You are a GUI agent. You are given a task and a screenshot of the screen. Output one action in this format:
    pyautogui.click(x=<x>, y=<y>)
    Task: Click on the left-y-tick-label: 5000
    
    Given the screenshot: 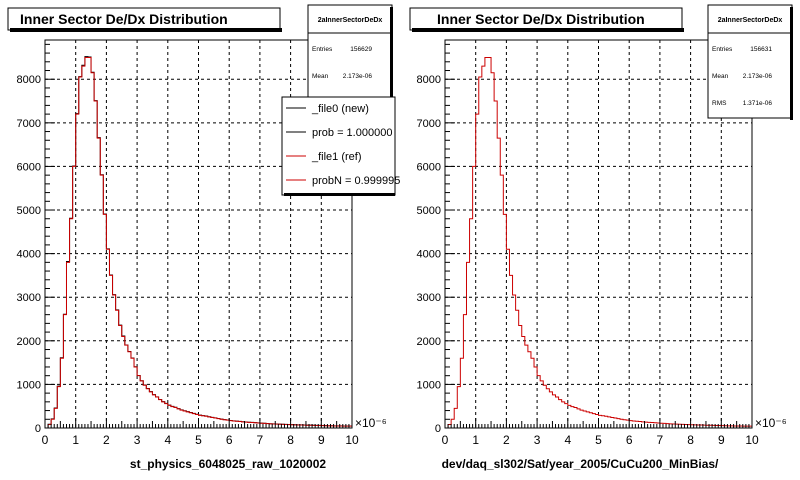 What is the action you would take?
    pyautogui.click(x=29, y=211)
    